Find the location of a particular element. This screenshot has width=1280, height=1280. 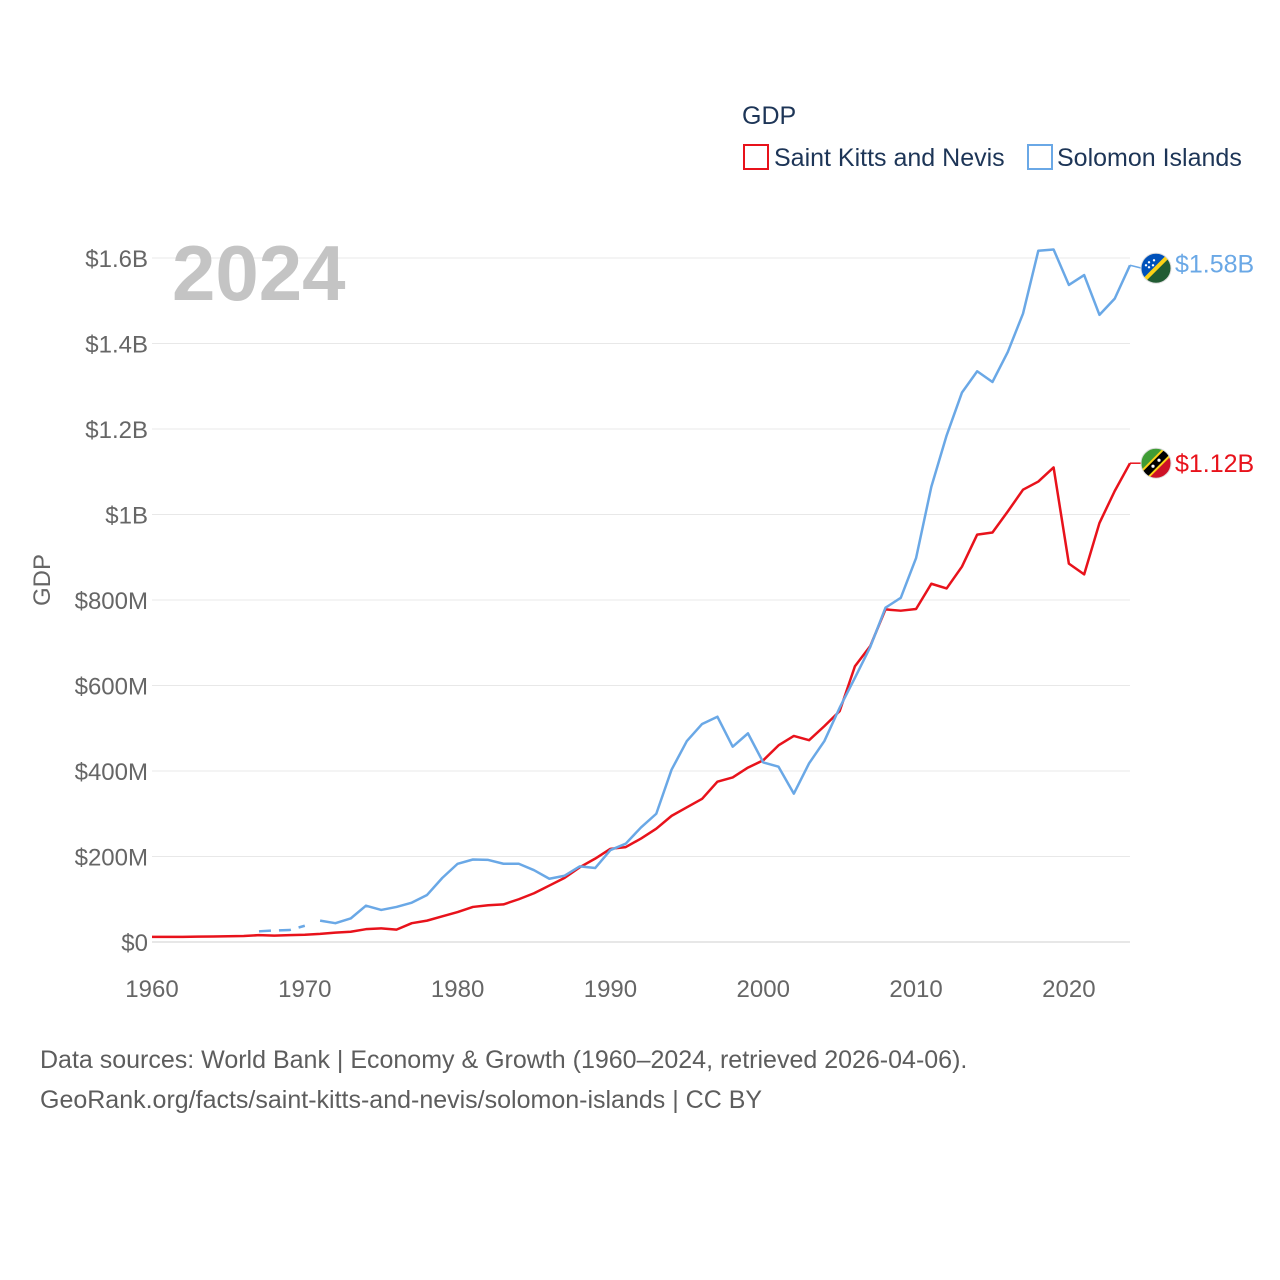

x-tick-label: 2000 is located at coordinates (763, 989).